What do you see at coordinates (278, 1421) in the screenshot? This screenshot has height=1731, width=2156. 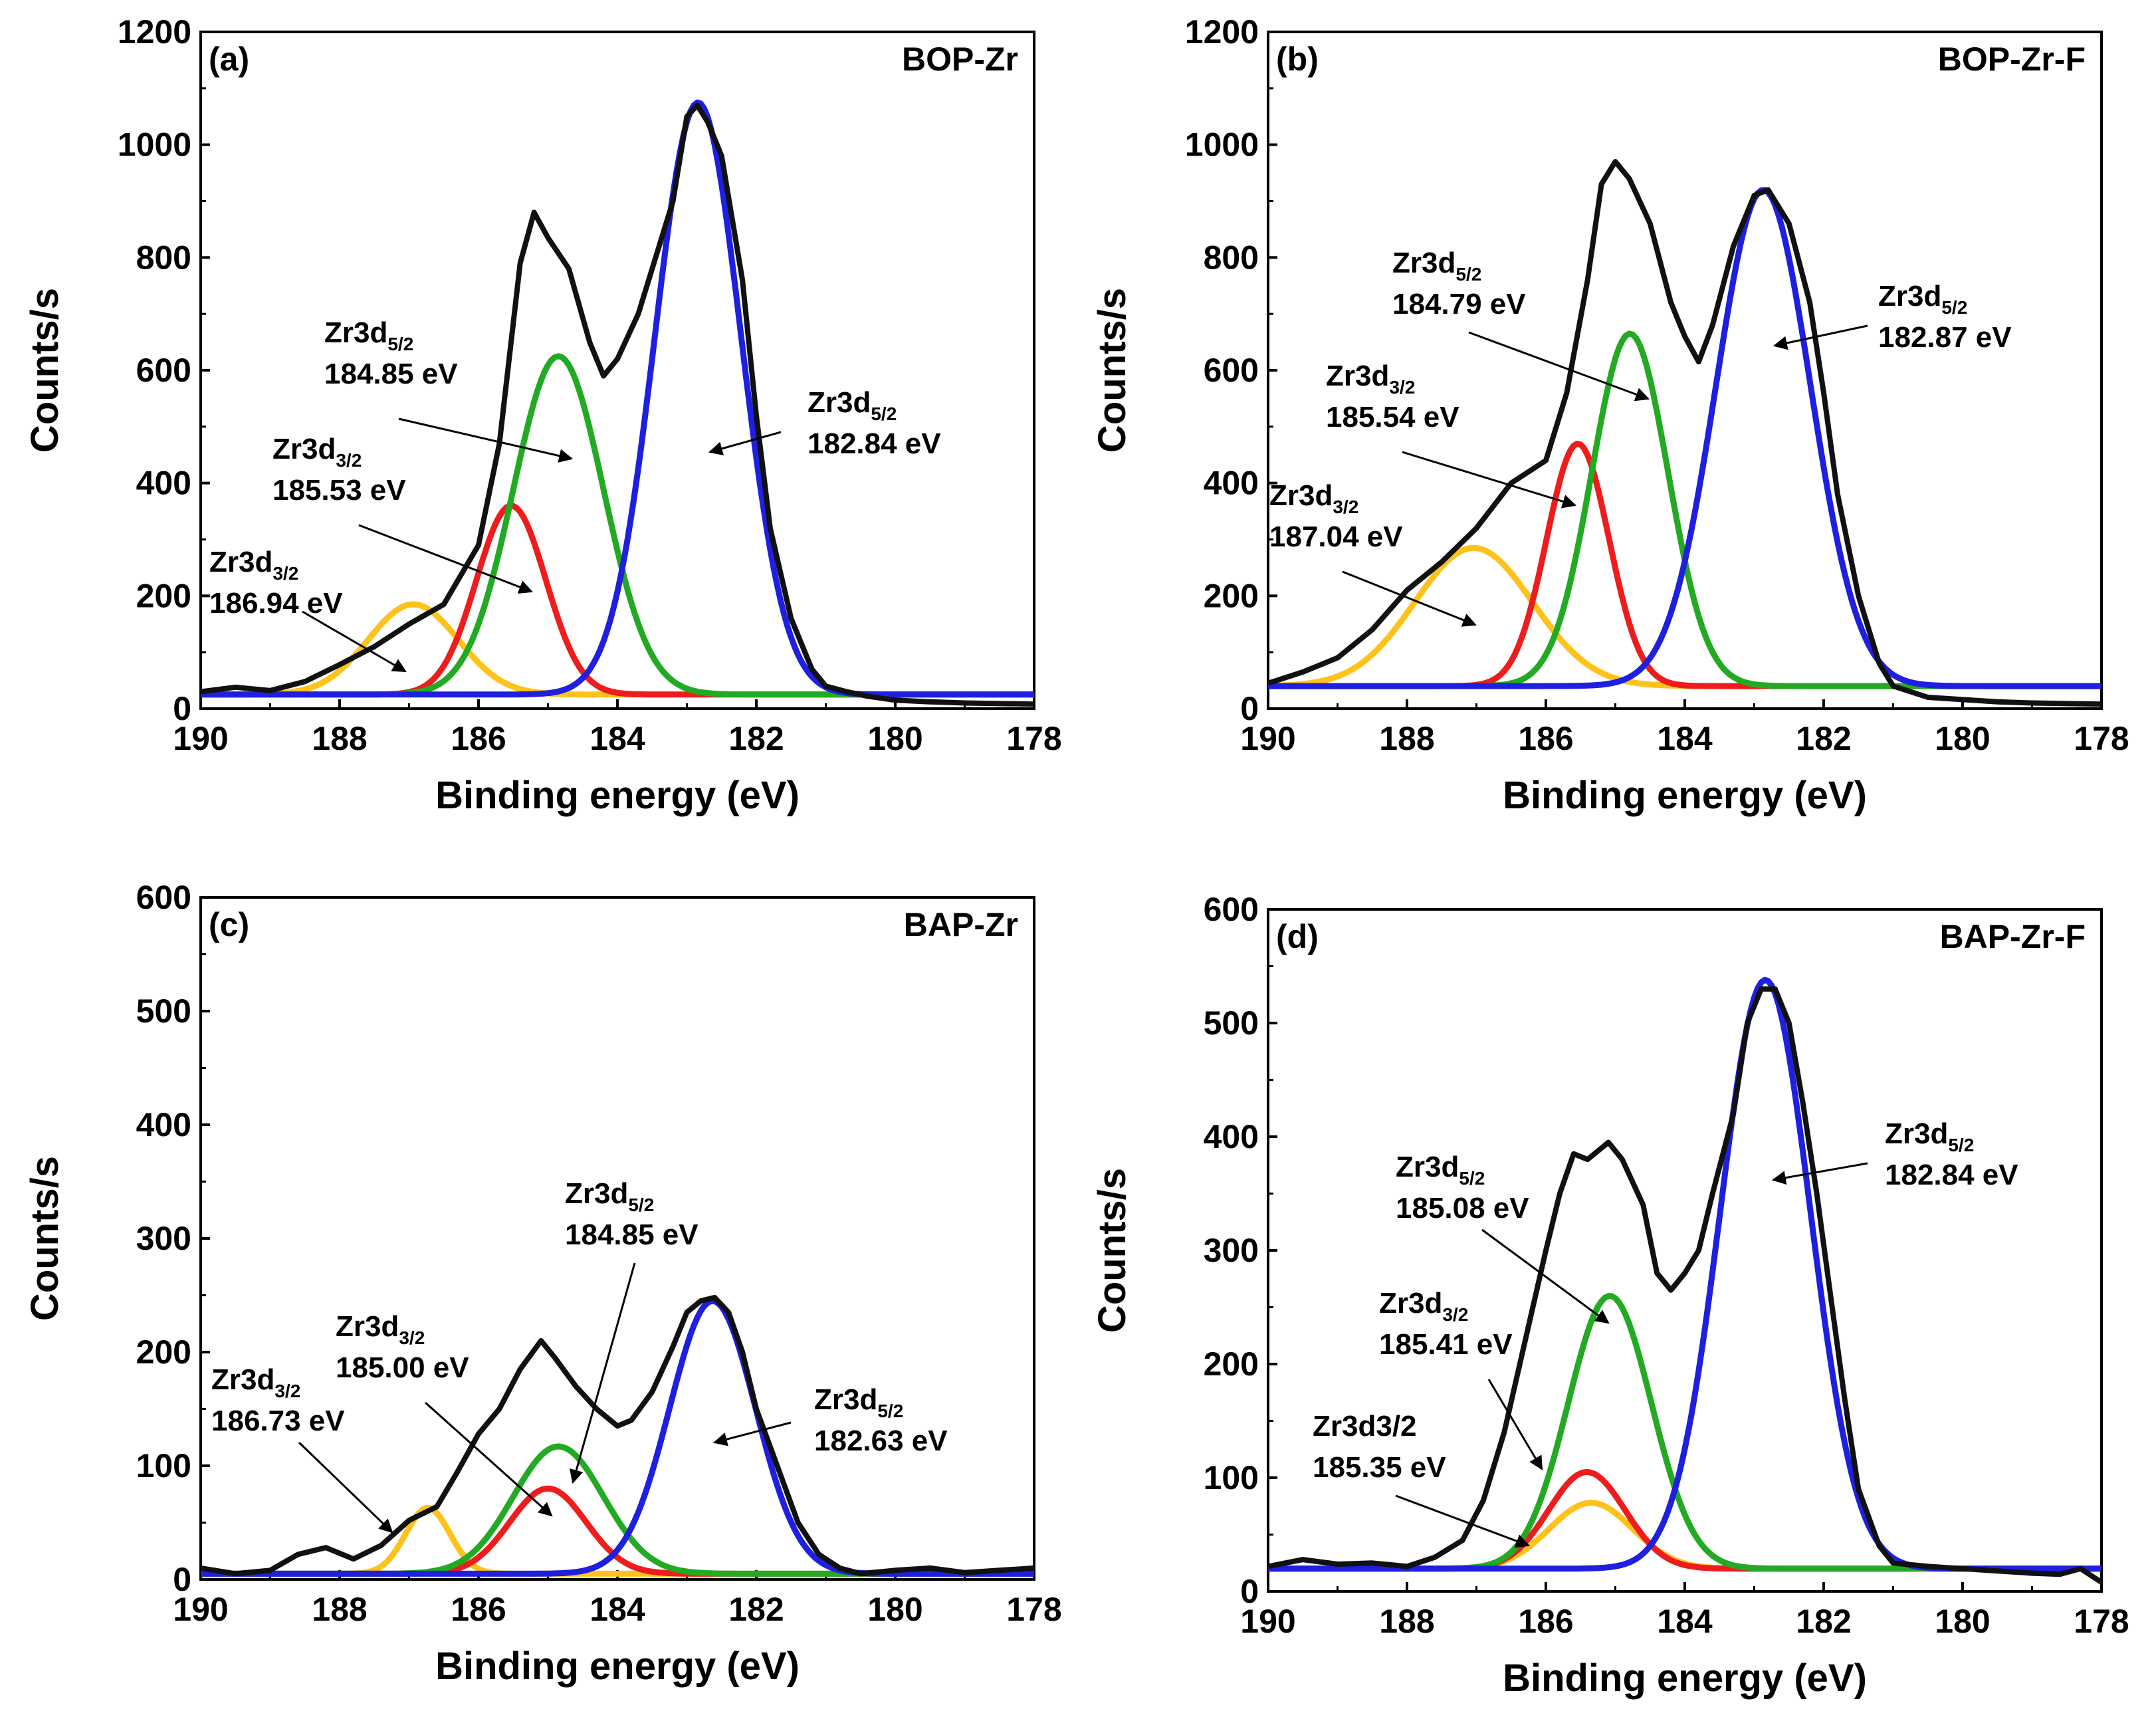 I see `annotation-energy: 186.73 eV` at bounding box center [278, 1421].